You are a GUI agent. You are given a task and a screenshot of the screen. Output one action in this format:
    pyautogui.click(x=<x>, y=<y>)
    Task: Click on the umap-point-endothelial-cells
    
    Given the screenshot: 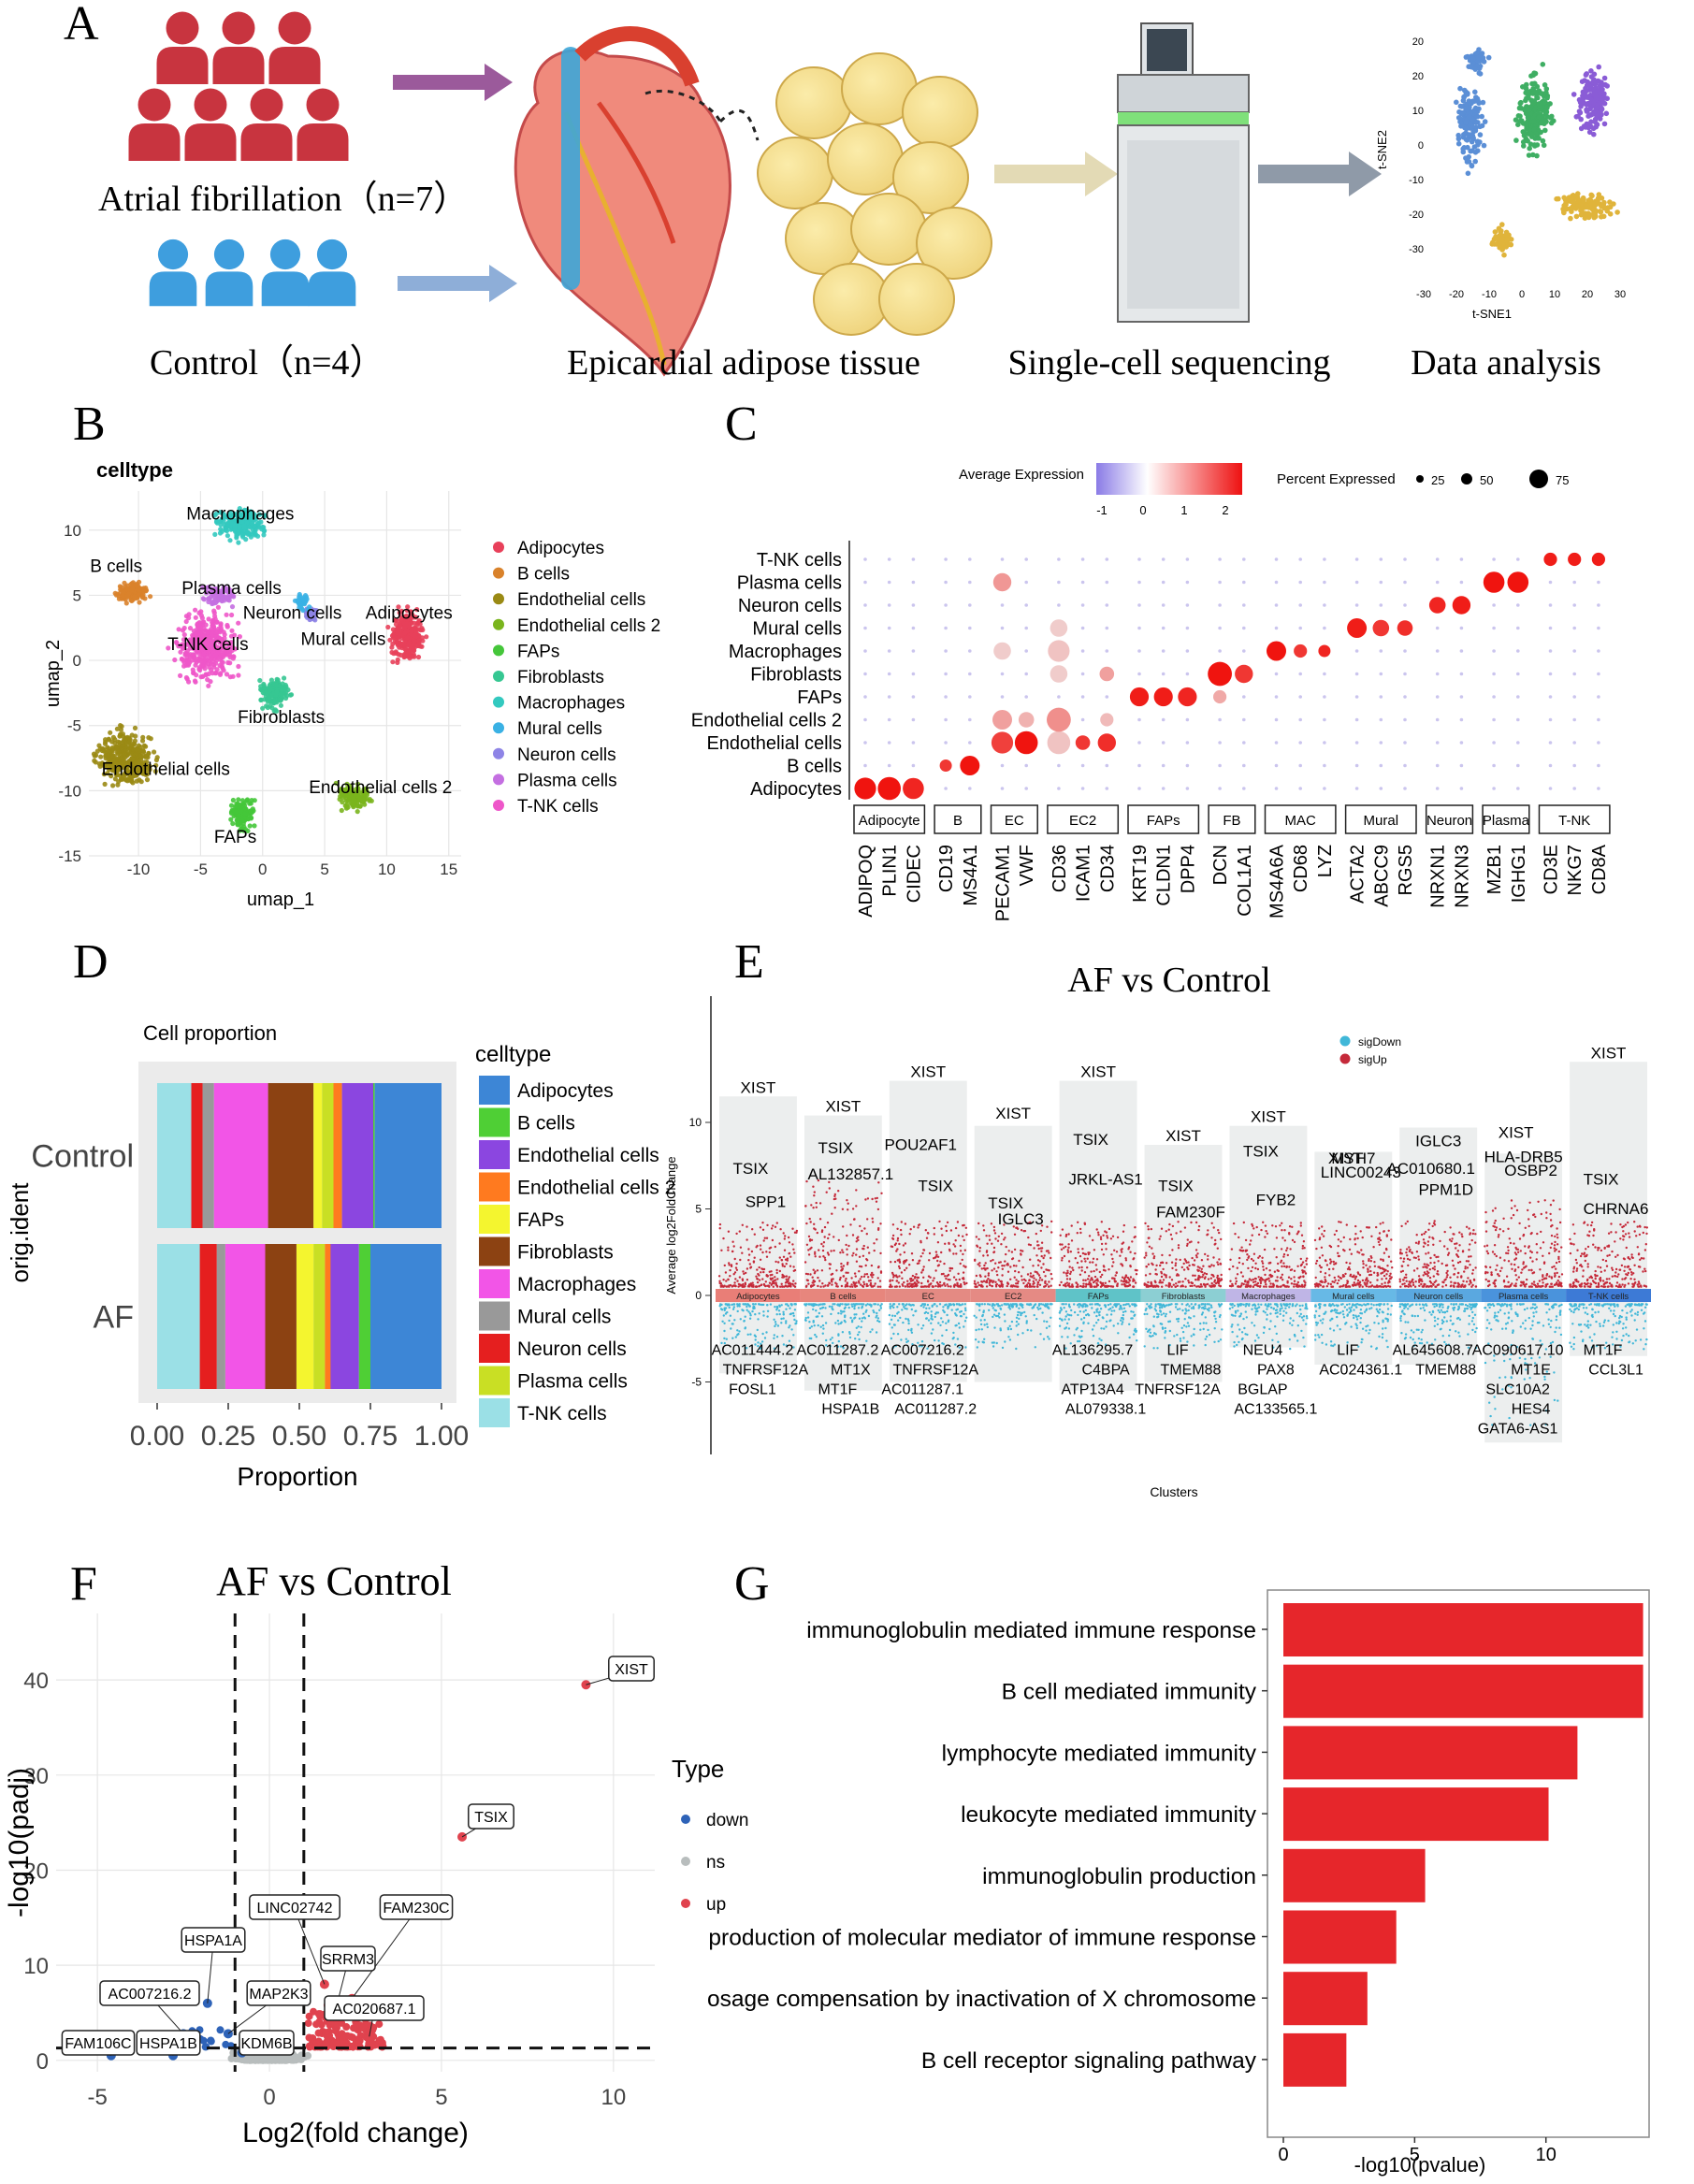 What is the action you would take?
    pyautogui.click(x=112, y=748)
    